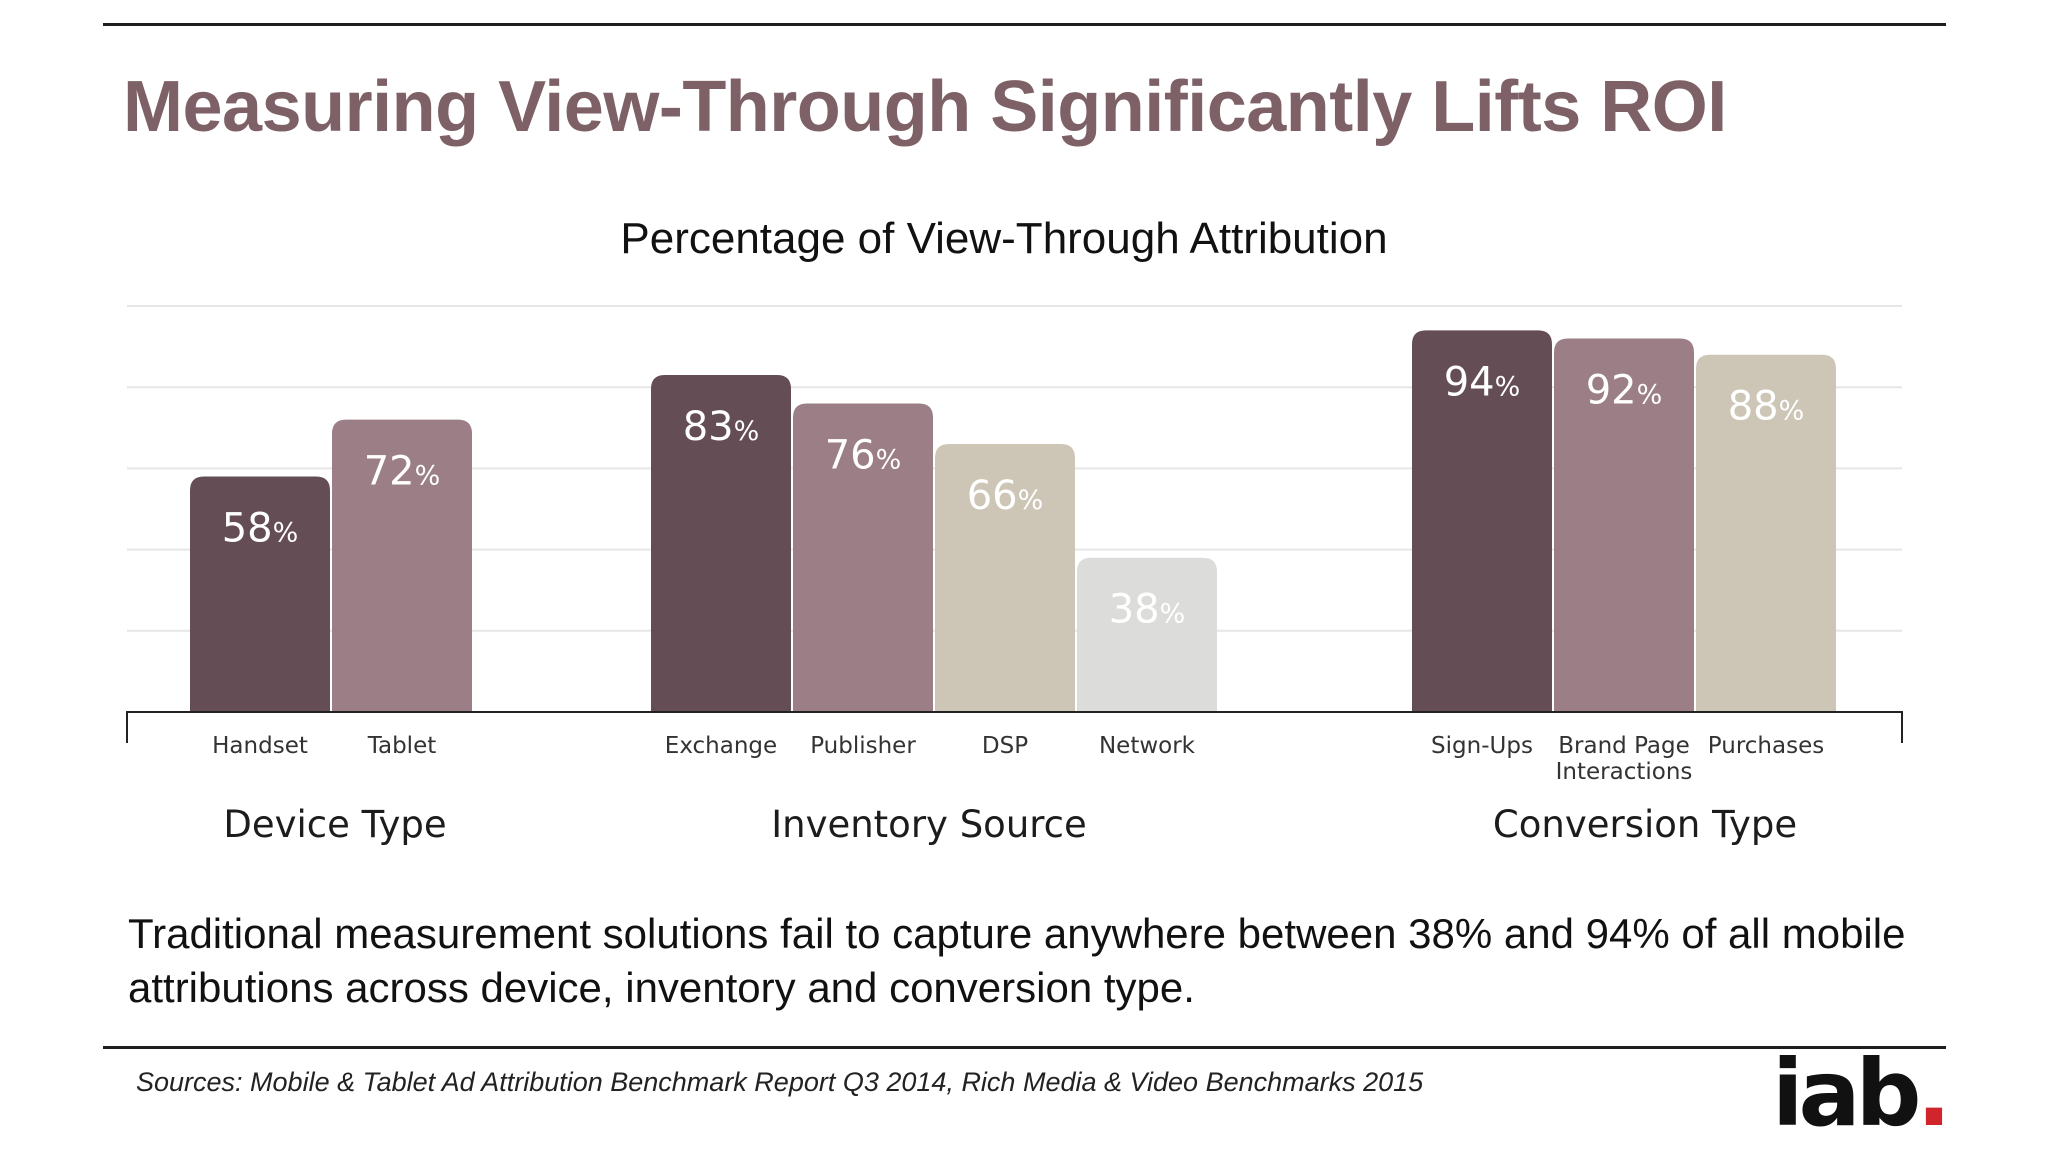 The image size is (2048, 1152). What do you see at coordinates (1024, 1047) in the screenshot?
I see `bottom-rule` at bounding box center [1024, 1047].